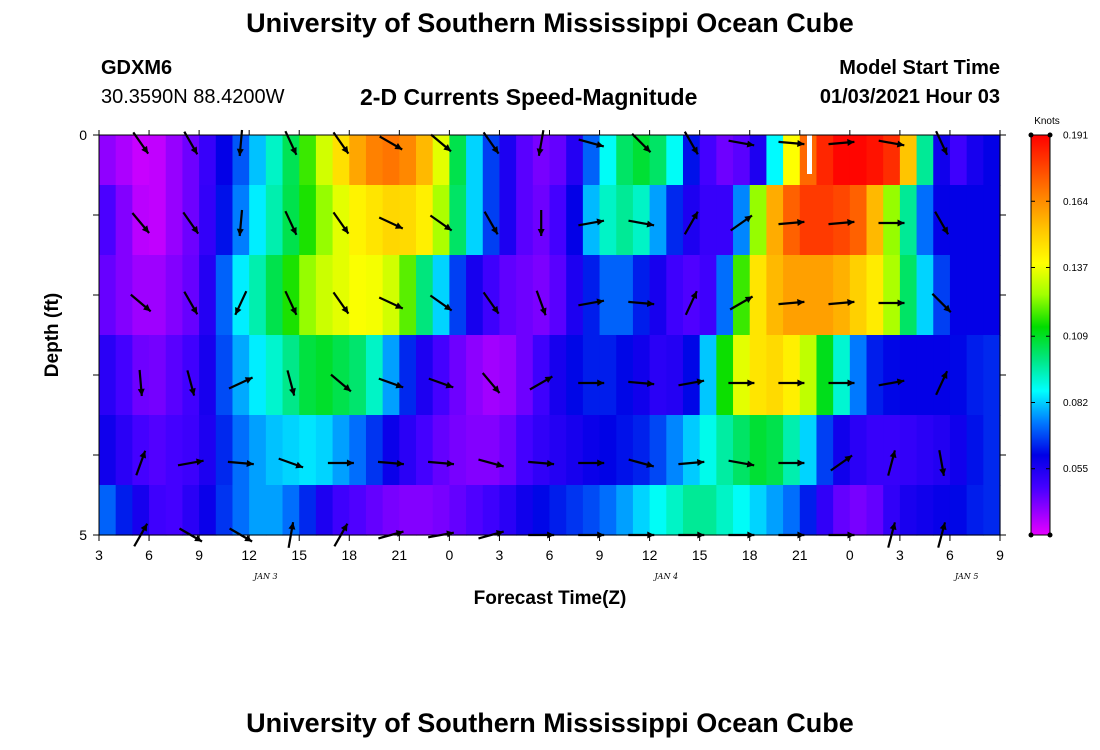  I want to click on x-tick-label: 15, so click(299, 555).